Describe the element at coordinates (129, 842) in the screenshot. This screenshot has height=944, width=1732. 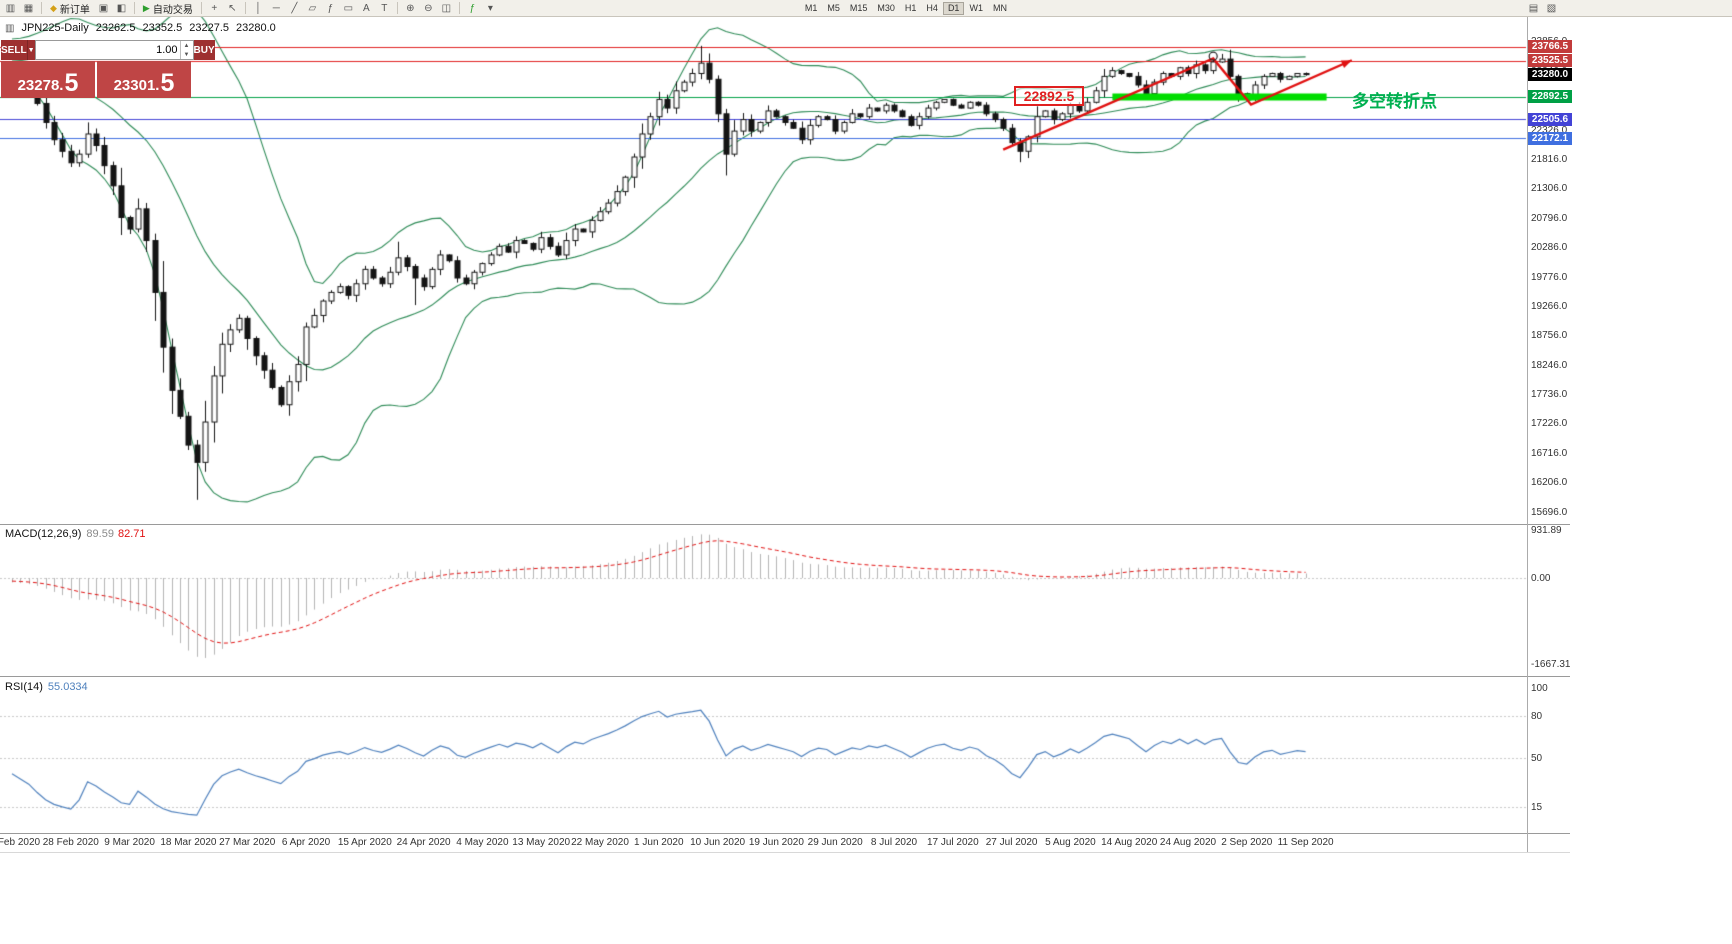
I see `date-axis-label: 9 Mar 2020` at that location.